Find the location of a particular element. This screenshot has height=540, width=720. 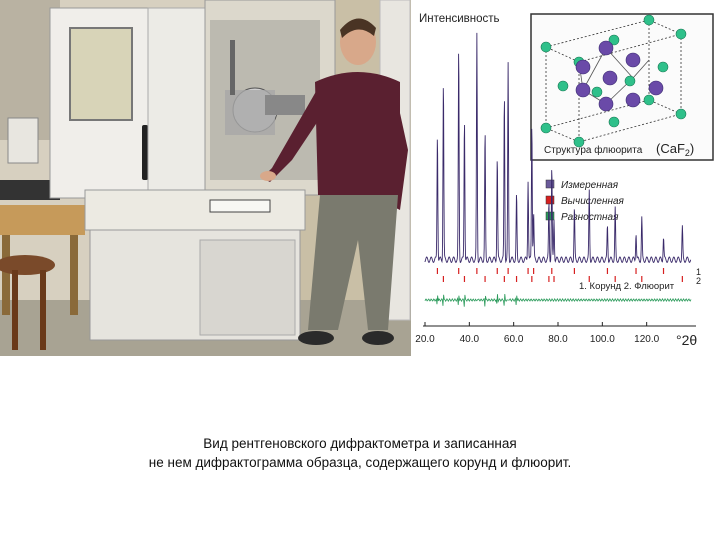

inset-title: Структура флюорита is located at coordinates (593, 150).